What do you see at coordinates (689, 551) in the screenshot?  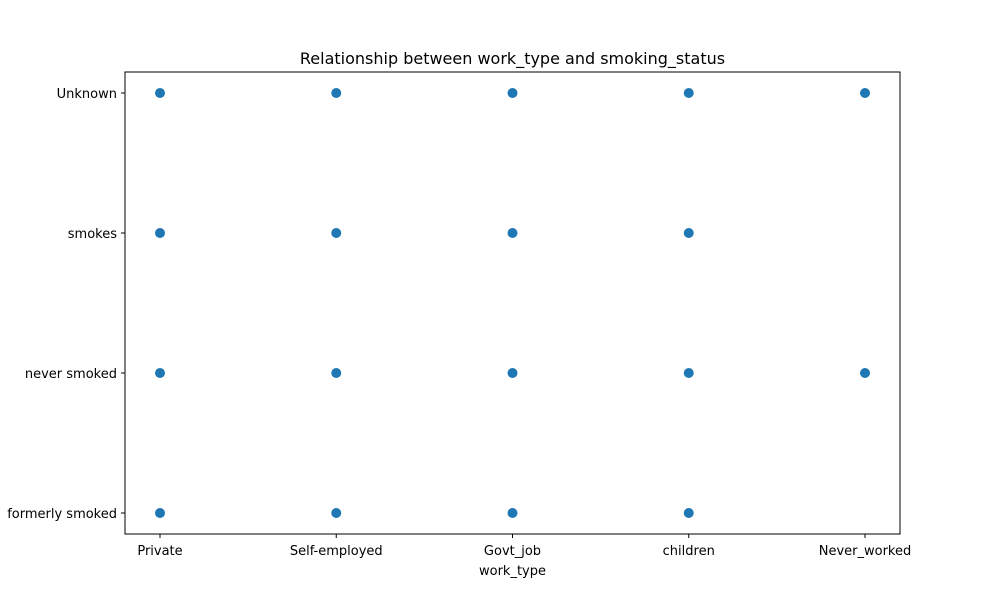 I see `x-tick-label-children: children` at bounding box center [689, 551].